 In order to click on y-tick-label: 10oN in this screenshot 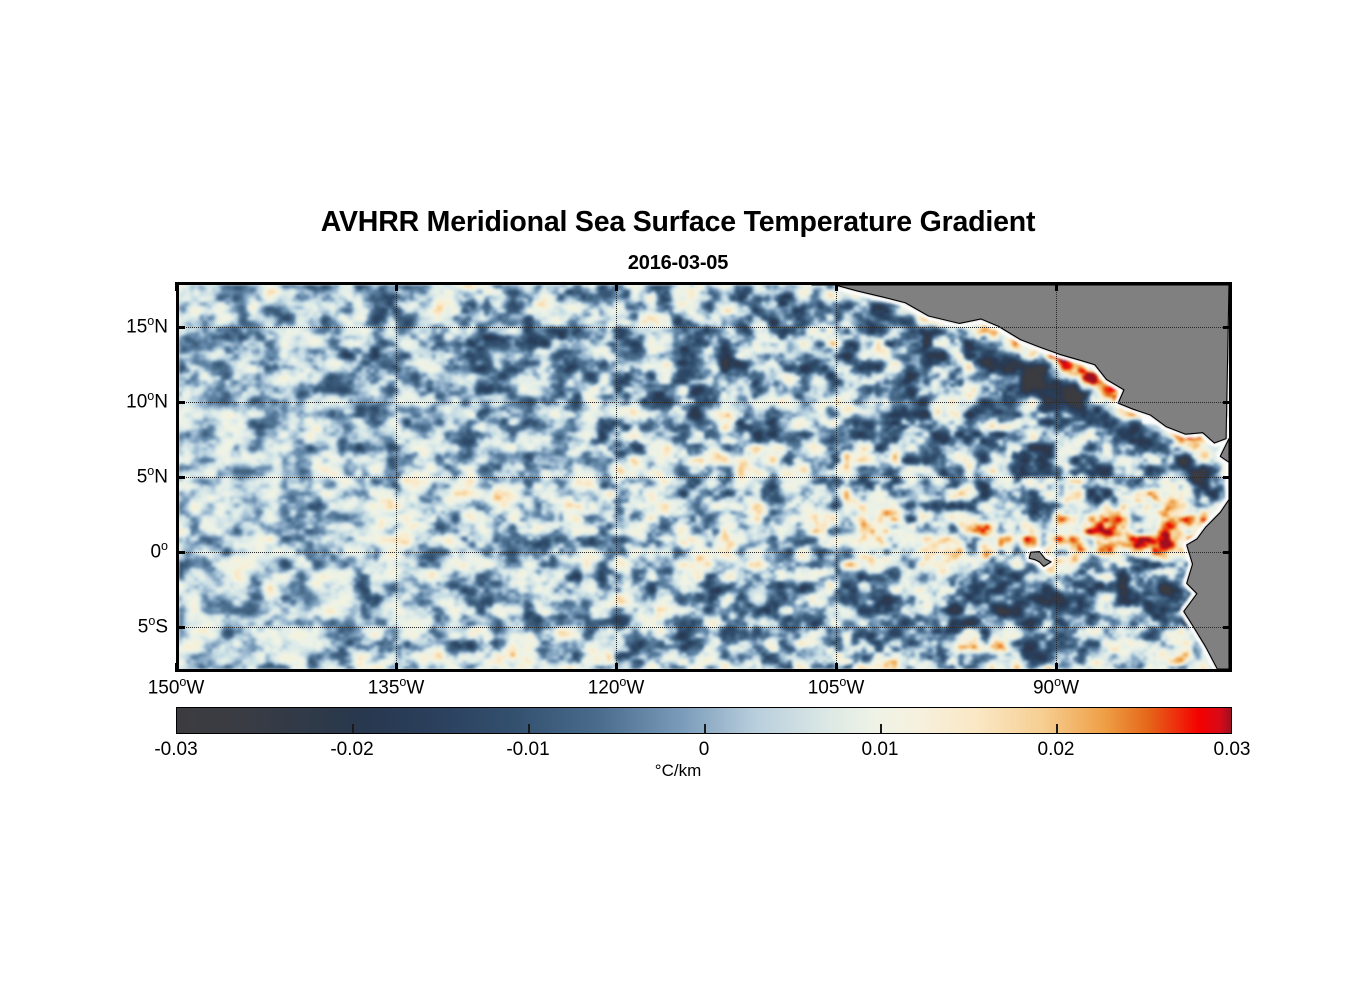, I will do `click(147, 401)`.